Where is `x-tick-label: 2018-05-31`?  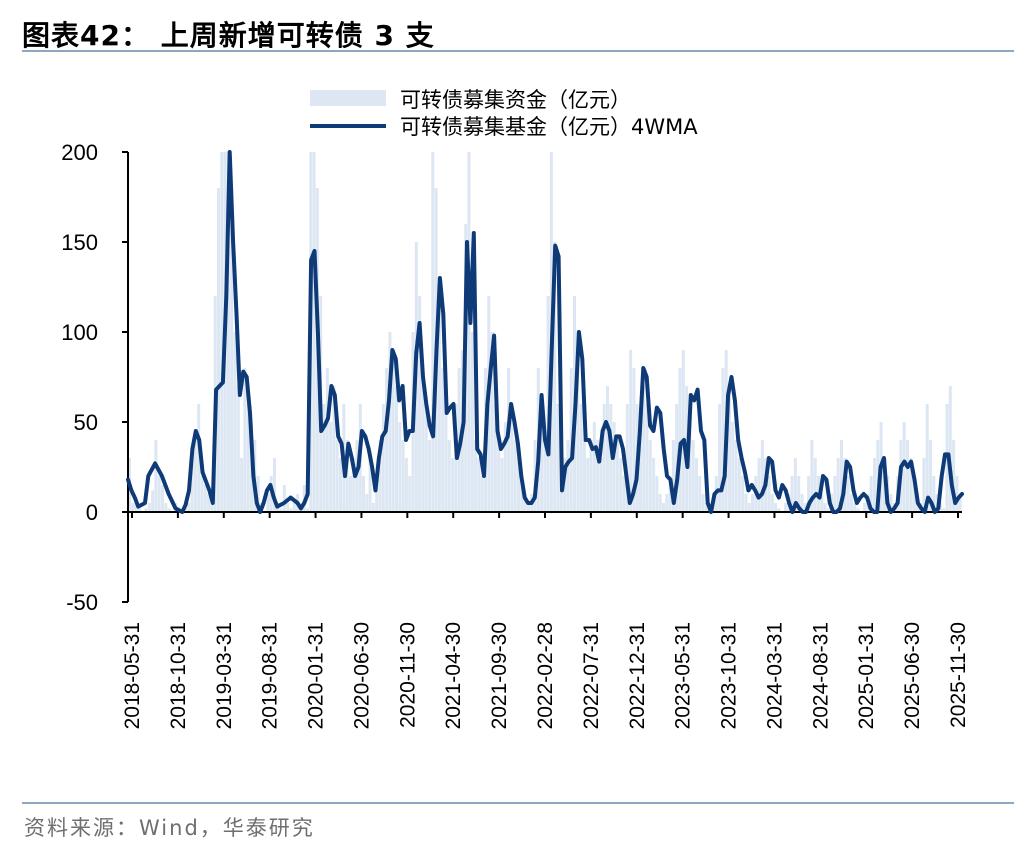
x-tick-label: 2018-05-31 is located at coordinates (132, 675).